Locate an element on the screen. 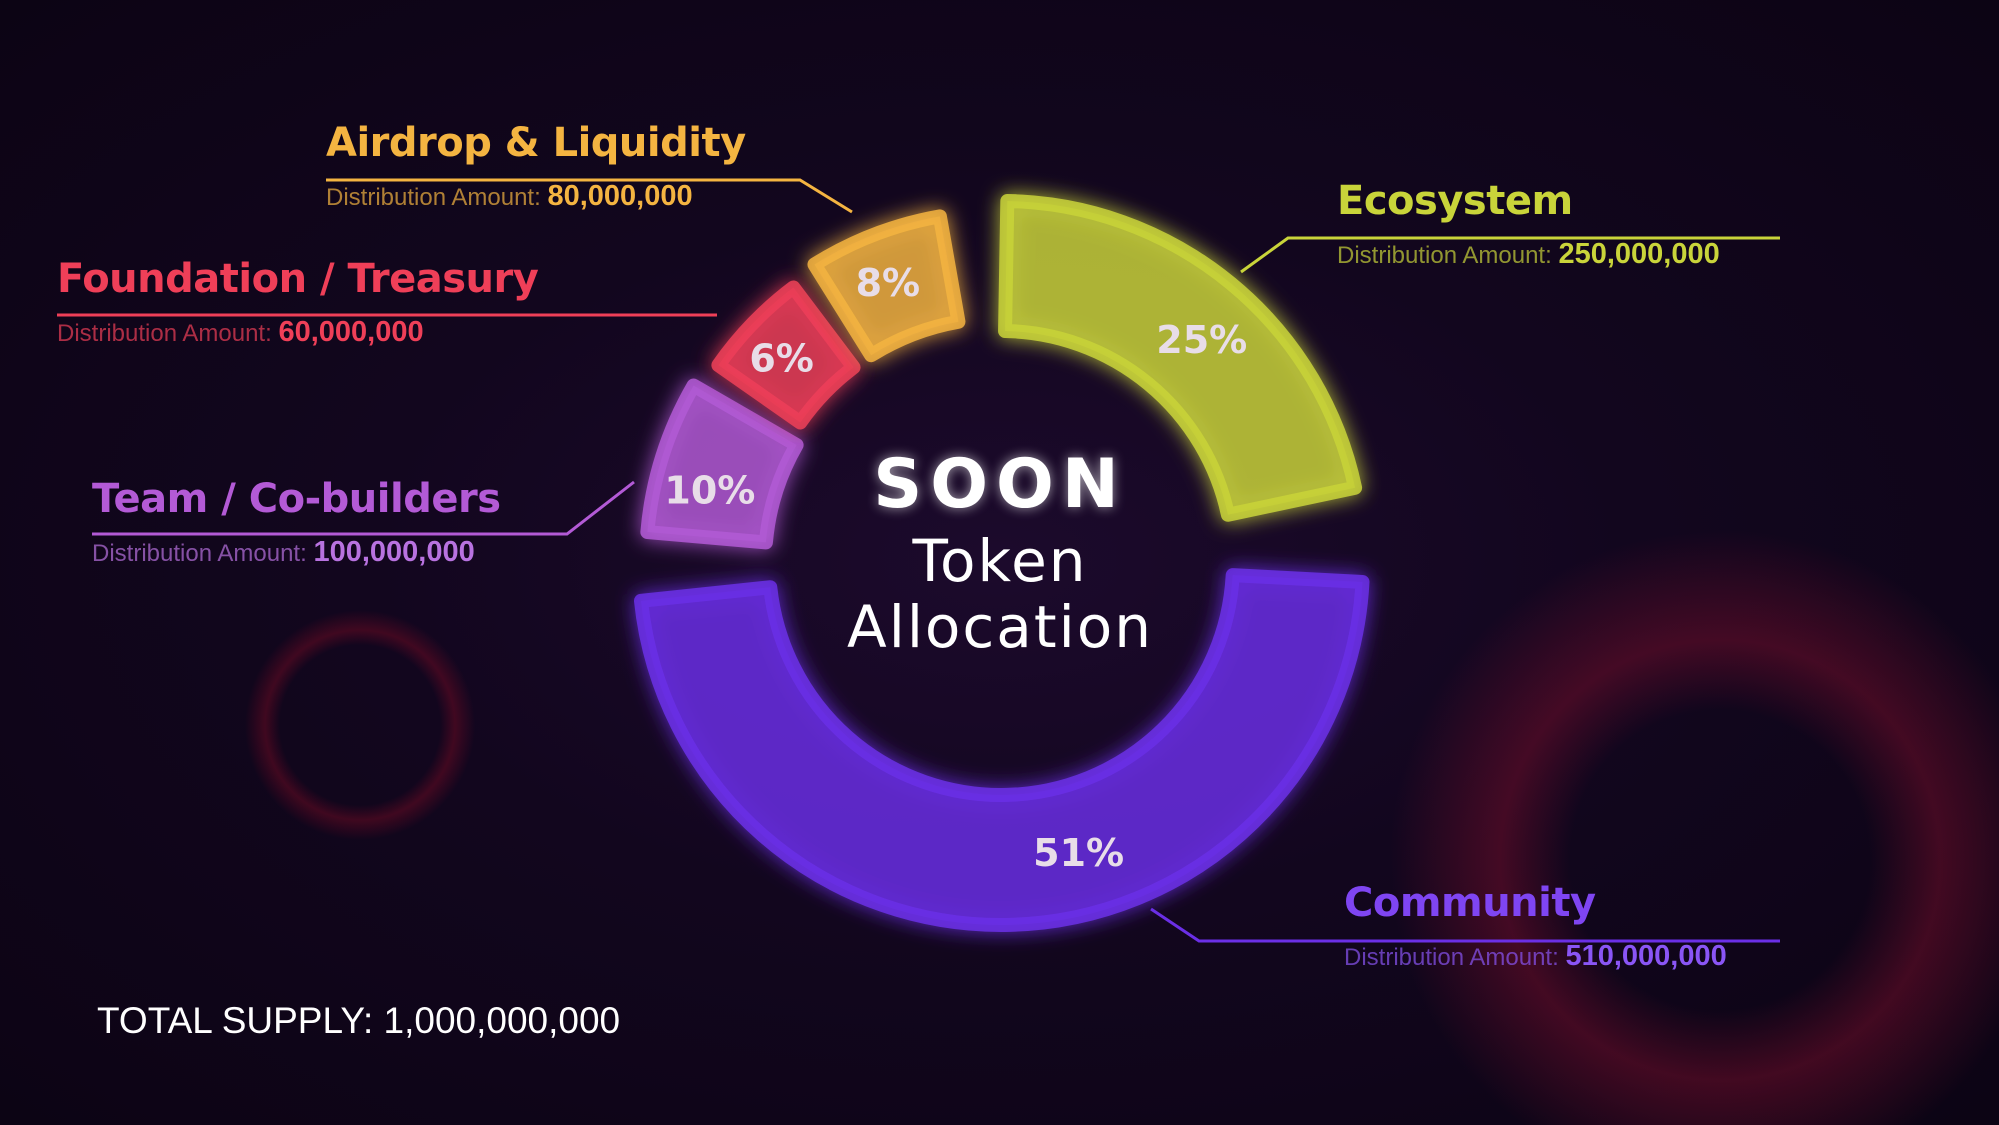 This screenshot has width=1999, height=1125. segment-team-co-builders is located at coordinates (722, 464).